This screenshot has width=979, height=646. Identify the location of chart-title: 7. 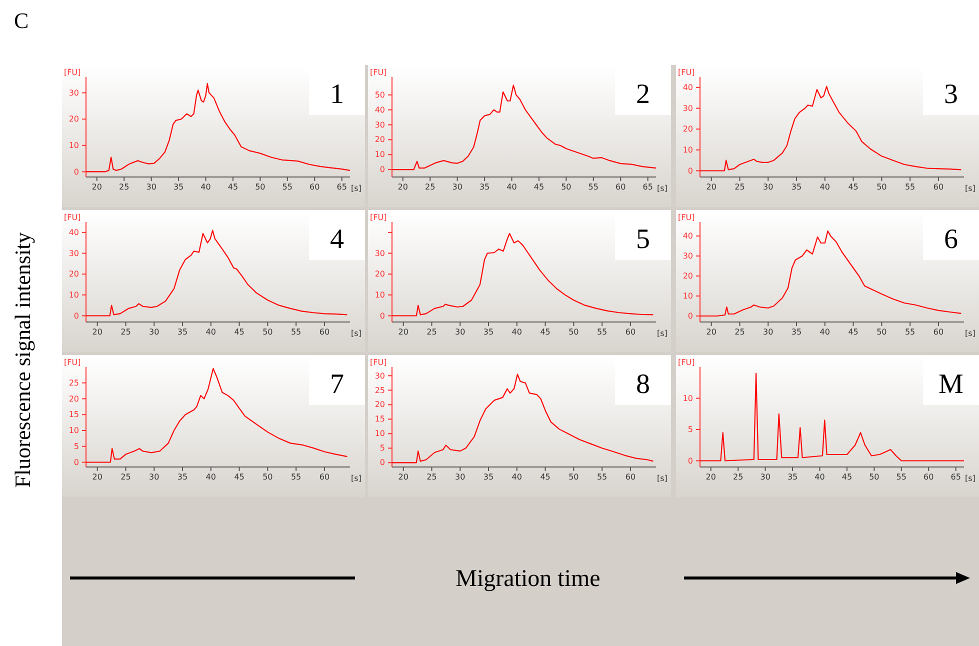
(337, 384).